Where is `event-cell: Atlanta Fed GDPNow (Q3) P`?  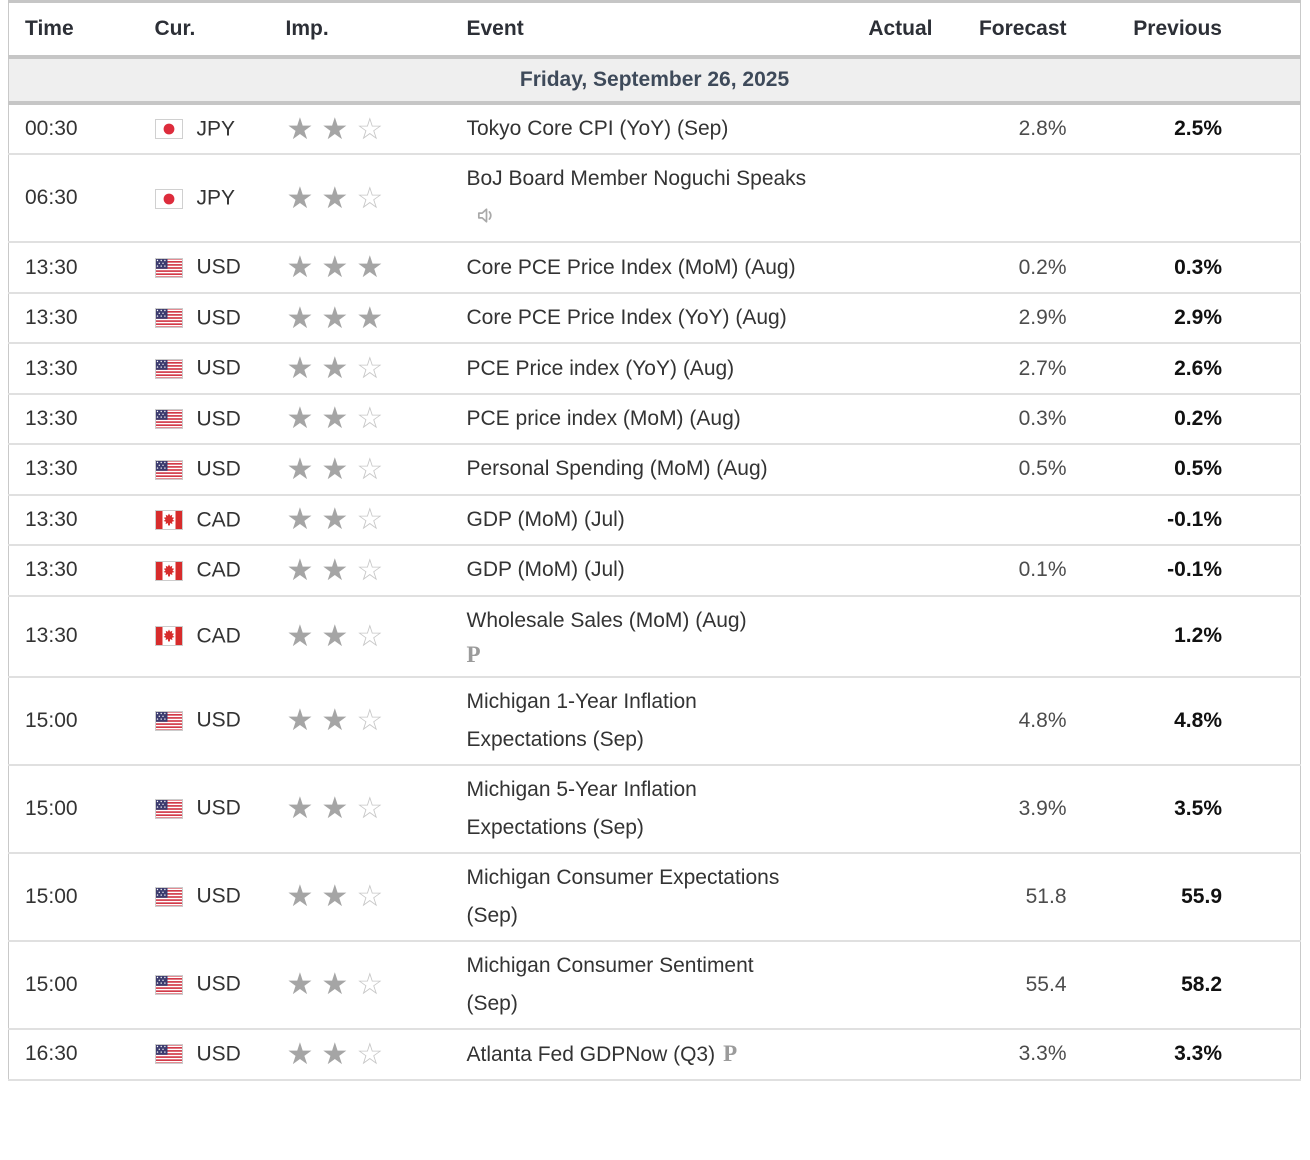
event-cell: Atlanta Fed GDPNow (Q3) P is located at coordinates (659, 1054).